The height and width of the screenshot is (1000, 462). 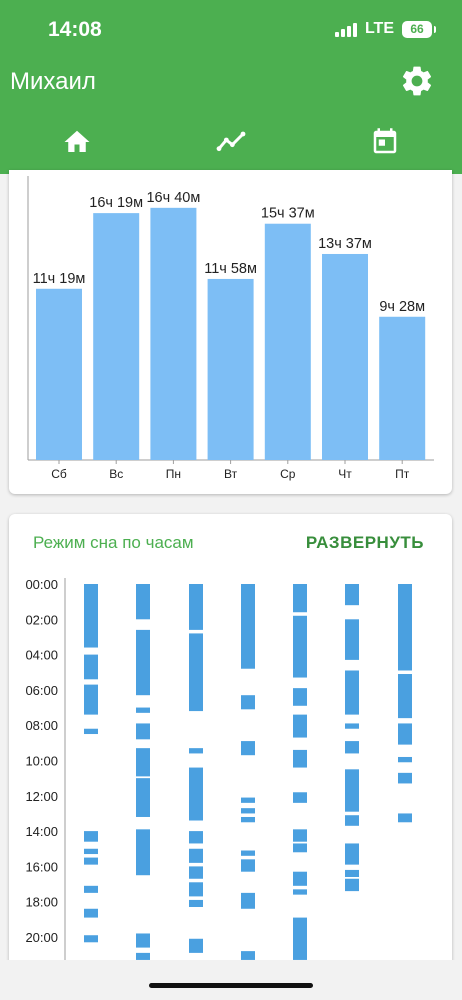 What do you see at coordinates (41, 725) in the screenshot?
I see `hour-label-4: 08:00` at bounding box center [41, 725].